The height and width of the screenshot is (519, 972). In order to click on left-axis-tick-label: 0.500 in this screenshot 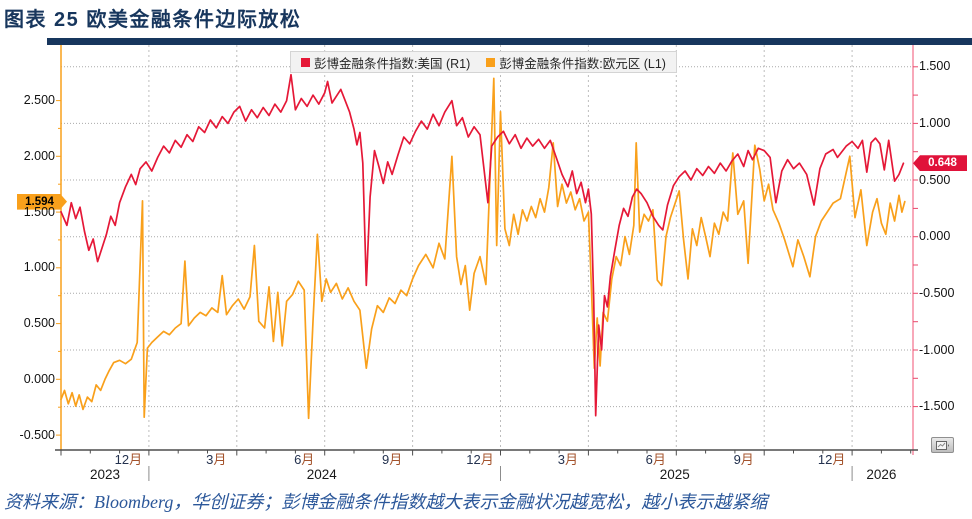, I will do `click(39, 323)`.